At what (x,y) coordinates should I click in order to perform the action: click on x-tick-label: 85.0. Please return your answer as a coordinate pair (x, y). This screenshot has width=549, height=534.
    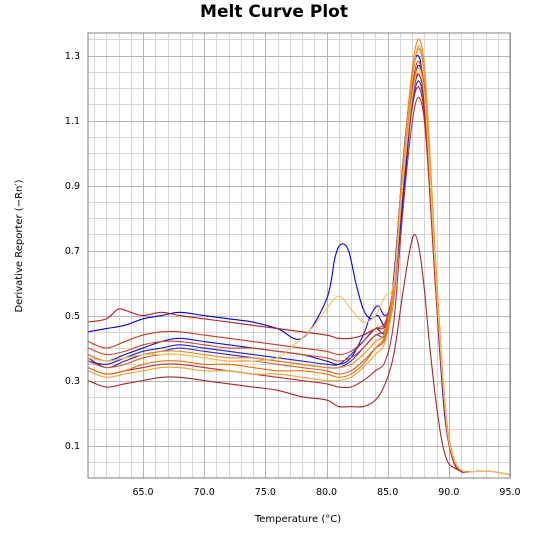
    Looking at the image, I should click on (387, 492).